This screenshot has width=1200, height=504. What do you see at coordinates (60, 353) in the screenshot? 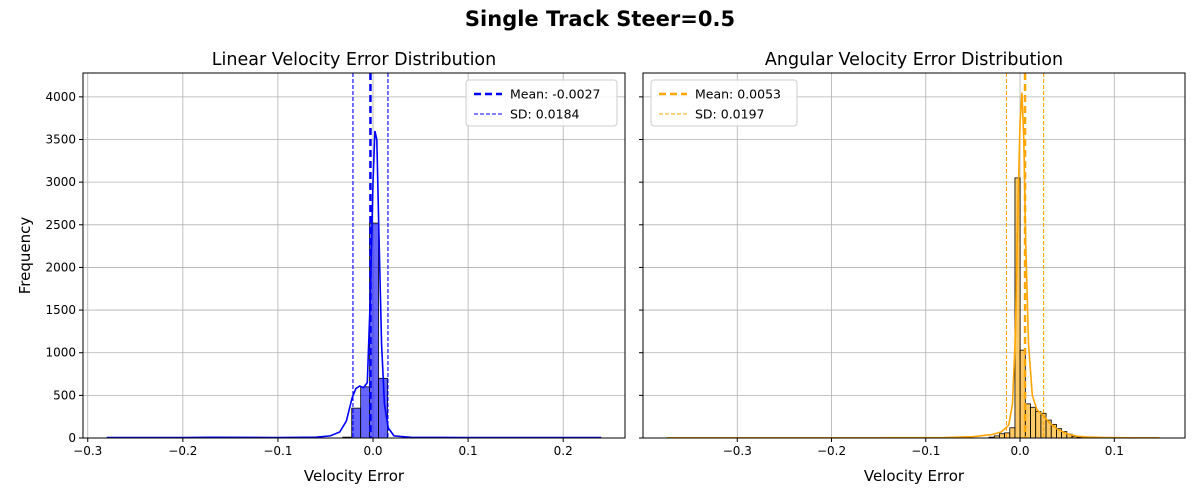
I see `y-tick-label: 1000` at bounding box center [60, 353].